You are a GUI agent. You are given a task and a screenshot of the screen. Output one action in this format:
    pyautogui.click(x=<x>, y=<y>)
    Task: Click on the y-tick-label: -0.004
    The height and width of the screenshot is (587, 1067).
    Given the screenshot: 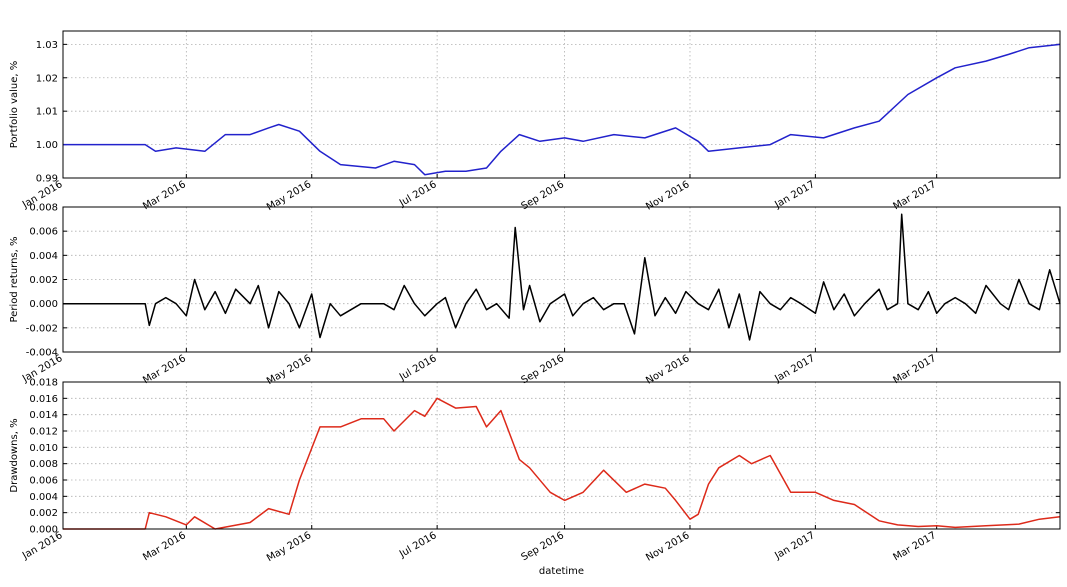 What is the action you would take?
    pyautogui.click(x=42, y=353)
    